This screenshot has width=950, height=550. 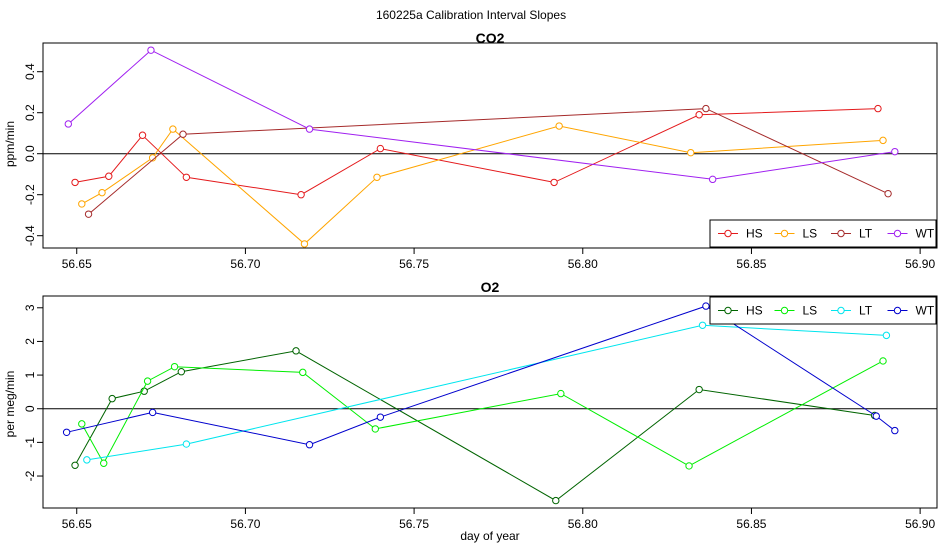 I want to click on o2-y-tick-label: 3, so click(x=30, y=307).